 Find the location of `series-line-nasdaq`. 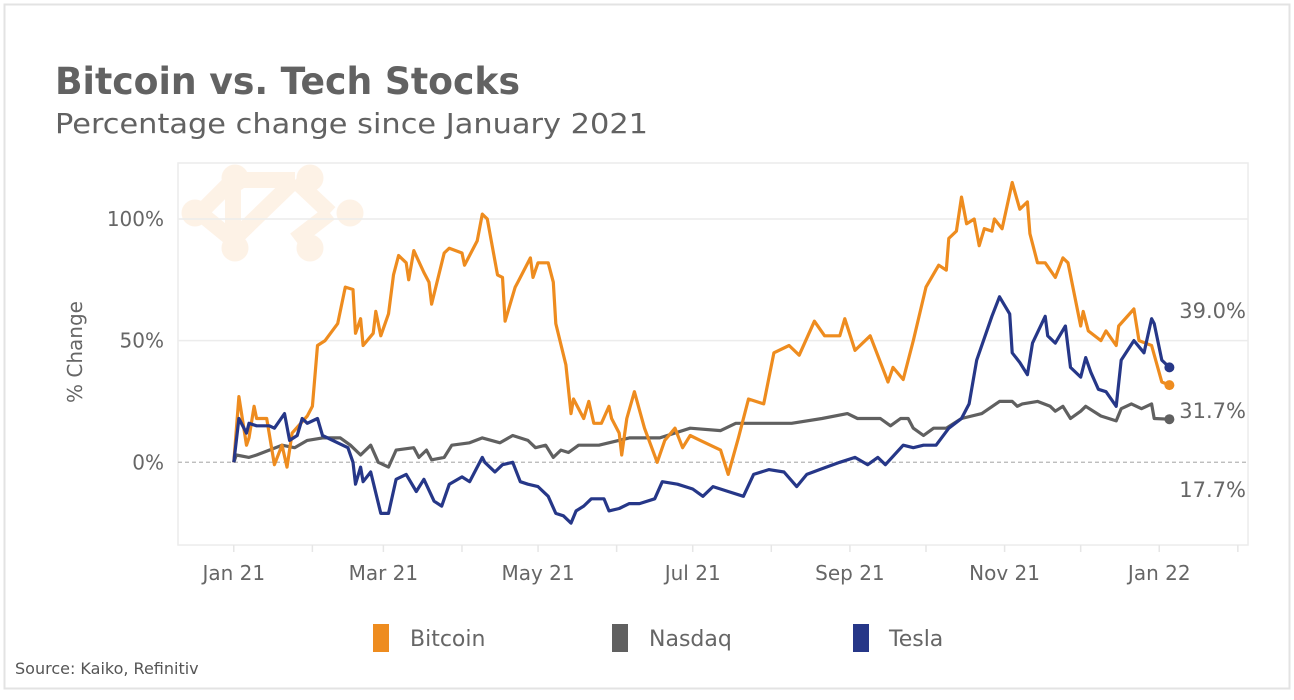

series-line-nasdaq is located at coordinates (701, 434).